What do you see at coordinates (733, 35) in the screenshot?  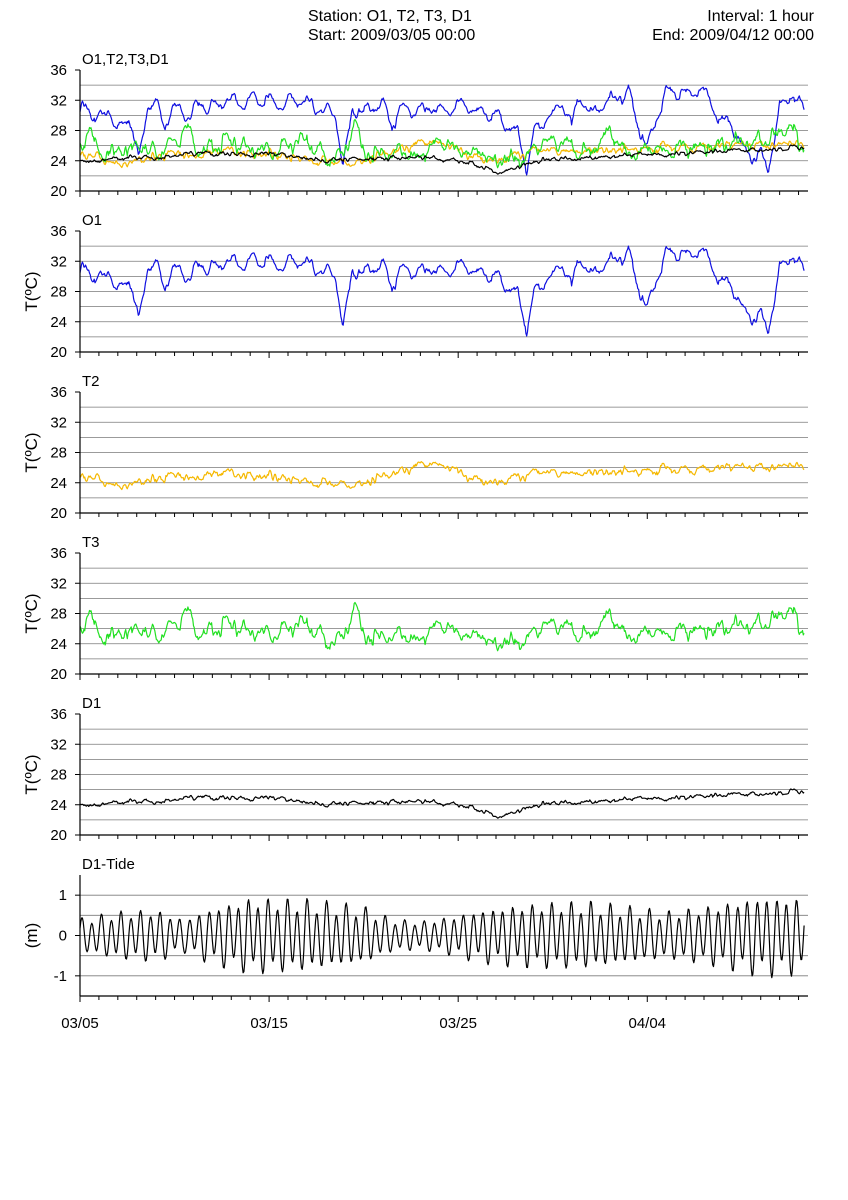 I see `end-label: End: 2009/04/12 00:00` at bounding box center [733, 35].